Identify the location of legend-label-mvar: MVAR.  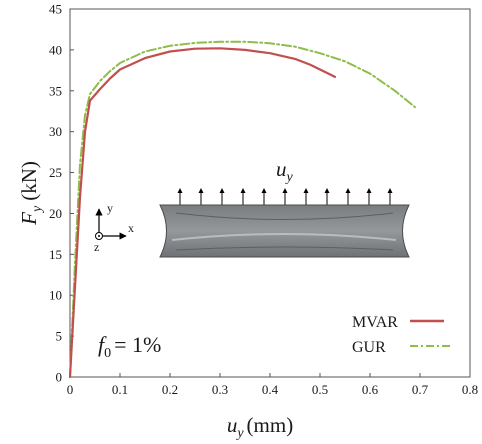
(375, 322).